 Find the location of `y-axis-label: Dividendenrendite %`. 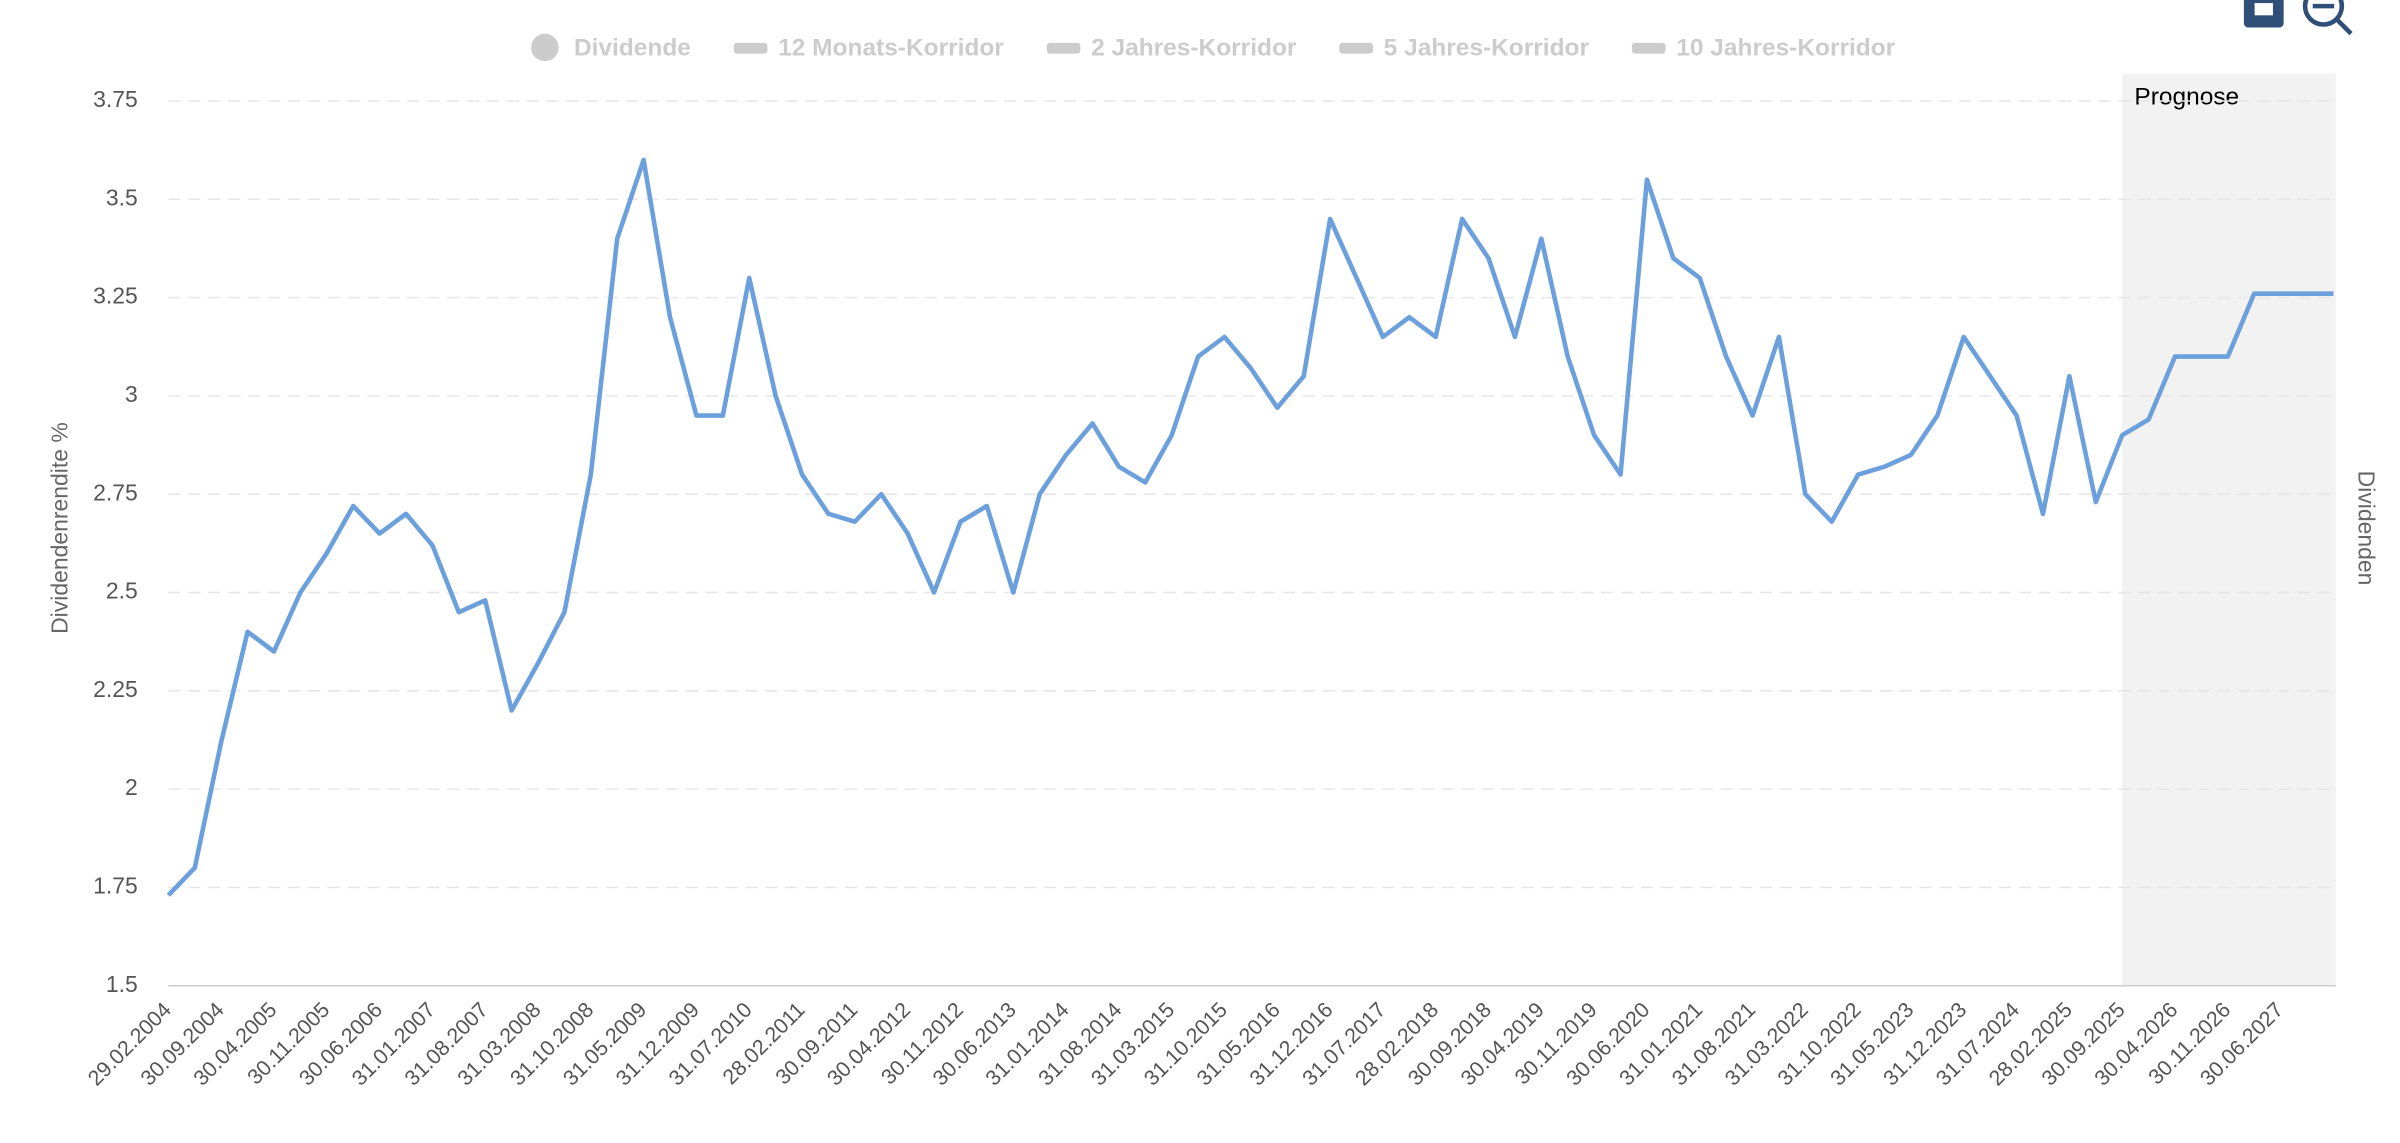

y-axis-label: Dividendenrendite % is located at coordinates (59, 528).